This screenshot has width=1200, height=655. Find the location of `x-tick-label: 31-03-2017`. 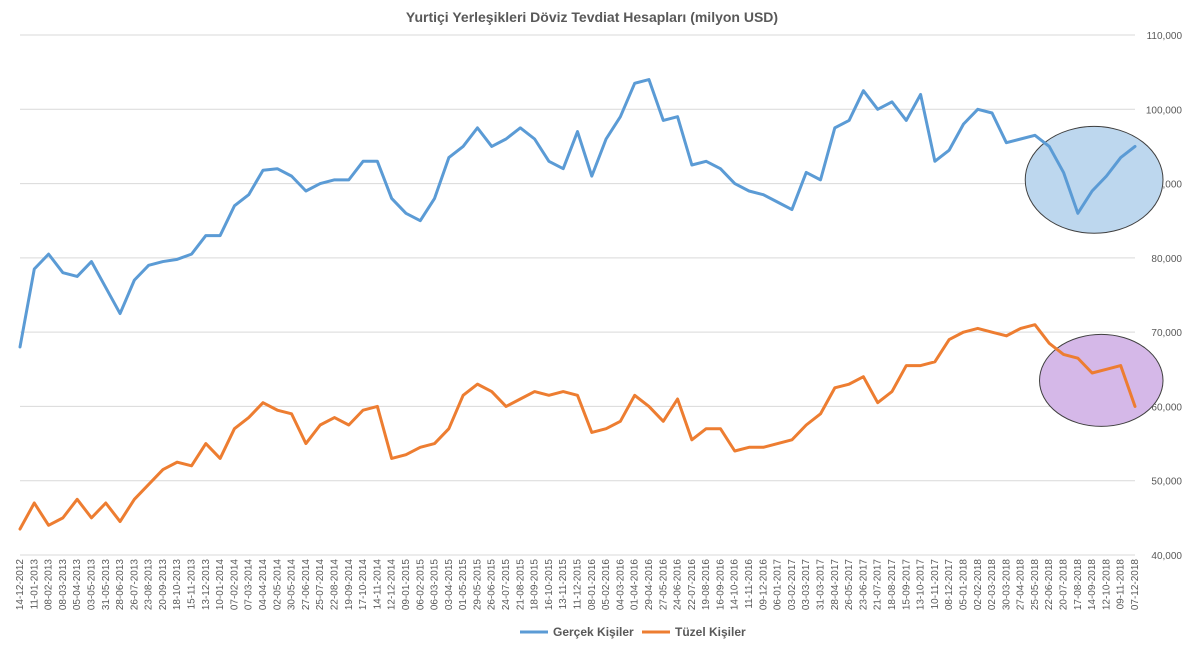

x-tick-label: 31-03-2017 is located at coordinates (821, 585).